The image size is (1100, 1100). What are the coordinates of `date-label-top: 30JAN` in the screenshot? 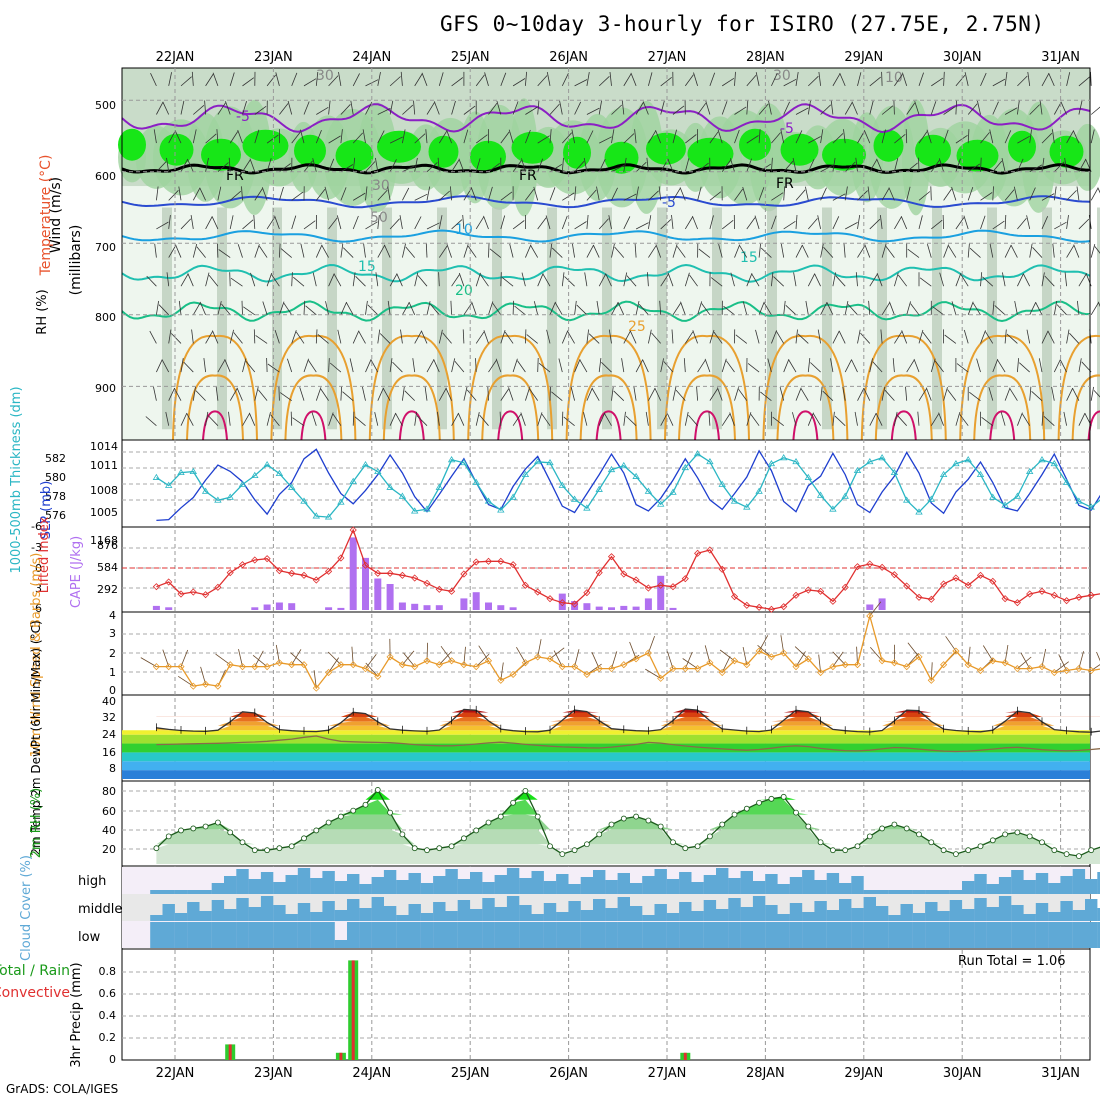 It's located at (962, 57).